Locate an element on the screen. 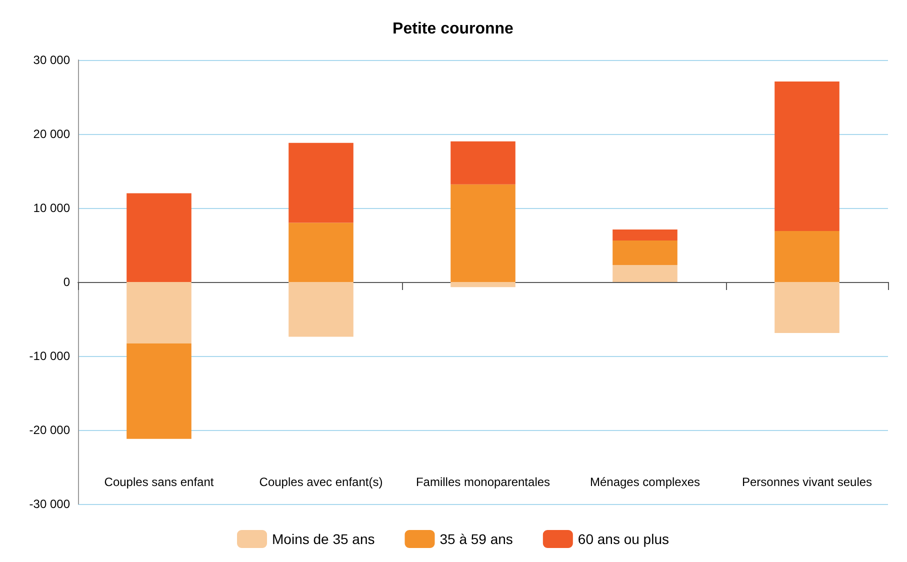 The image size is (907, 562). y-tick-label: 0 is located at coordinates (66, 282).